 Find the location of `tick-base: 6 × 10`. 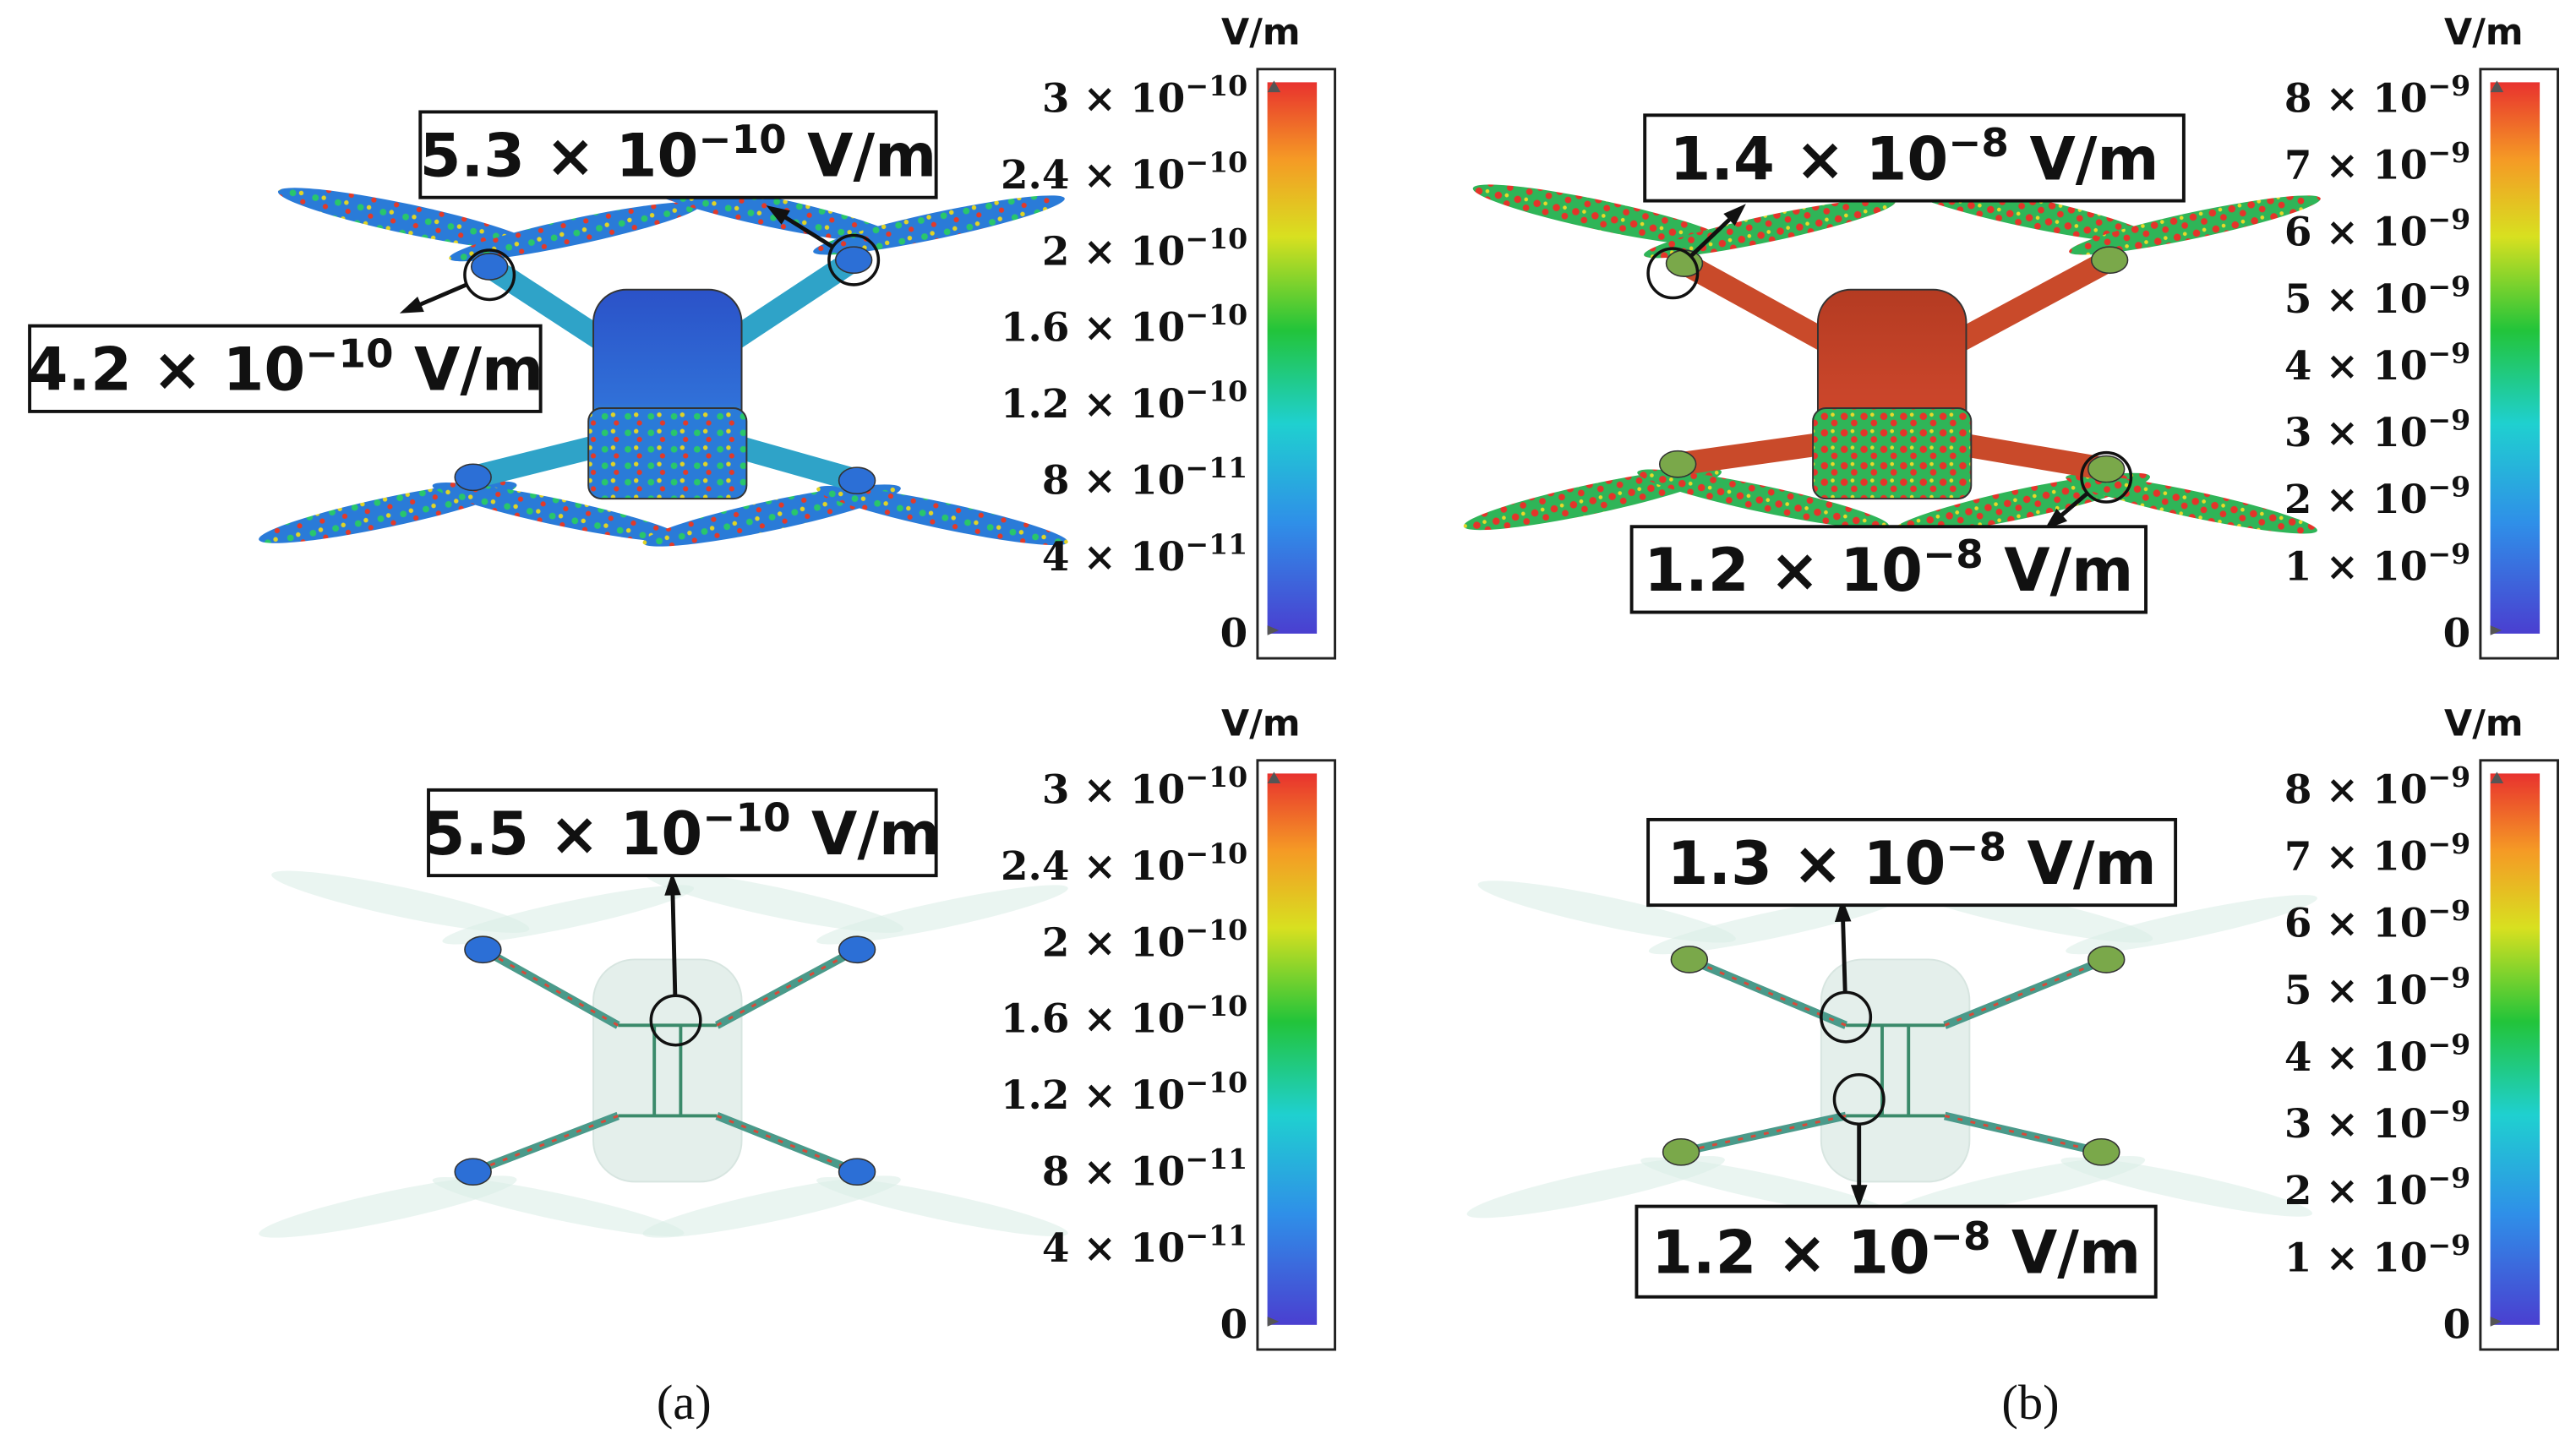

tick-base: 6 × 10 is located at coordinates (2355, 233).